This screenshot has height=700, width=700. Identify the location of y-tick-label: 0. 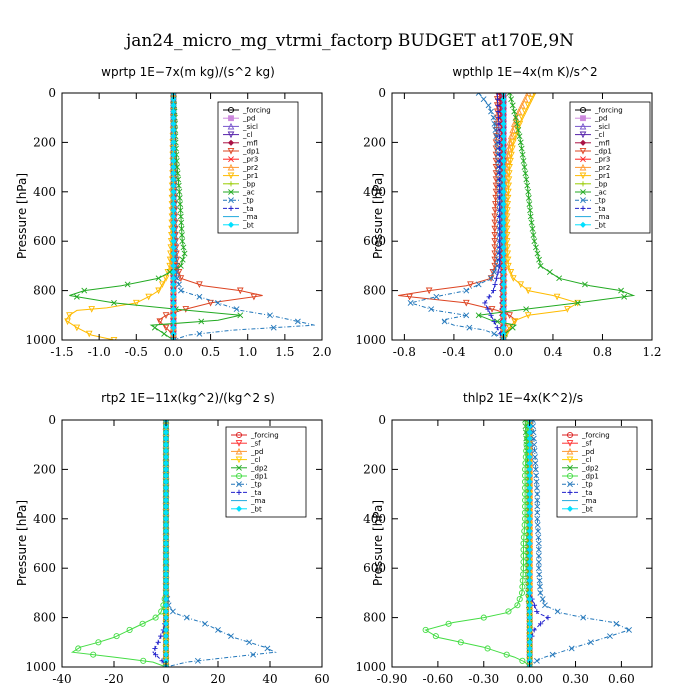
(382, 420).